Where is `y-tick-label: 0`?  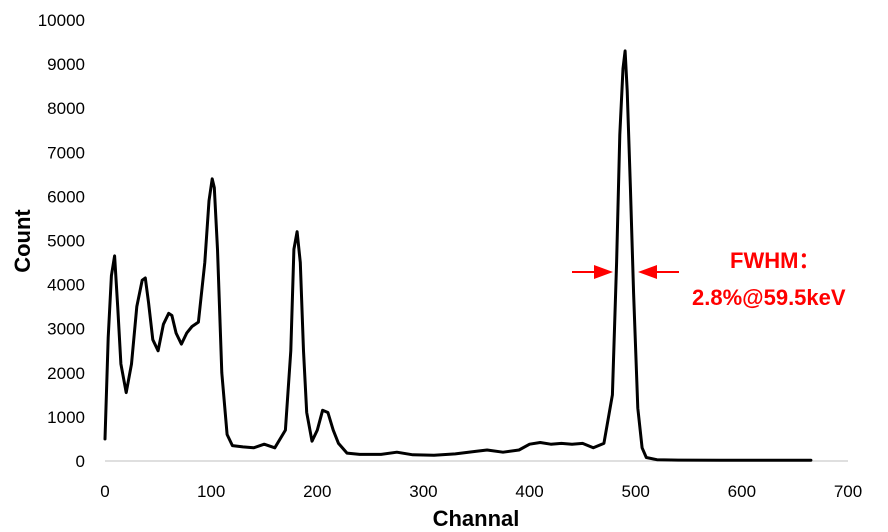
y-tick-label: 0 is located at coordinates (80, 461).